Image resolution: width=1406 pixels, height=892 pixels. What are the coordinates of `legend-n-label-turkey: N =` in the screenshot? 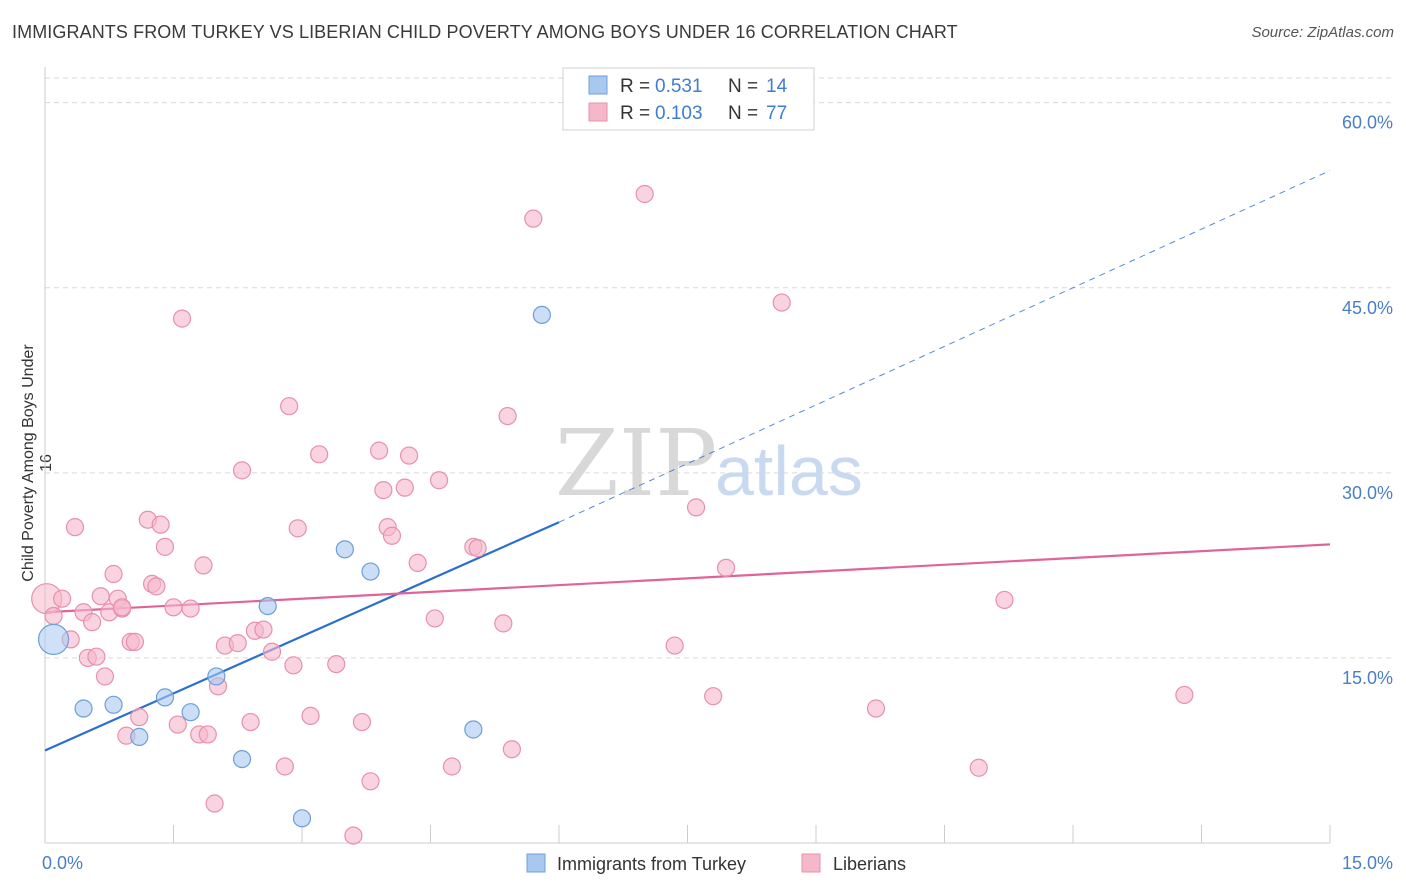 It's located at (743, 86).